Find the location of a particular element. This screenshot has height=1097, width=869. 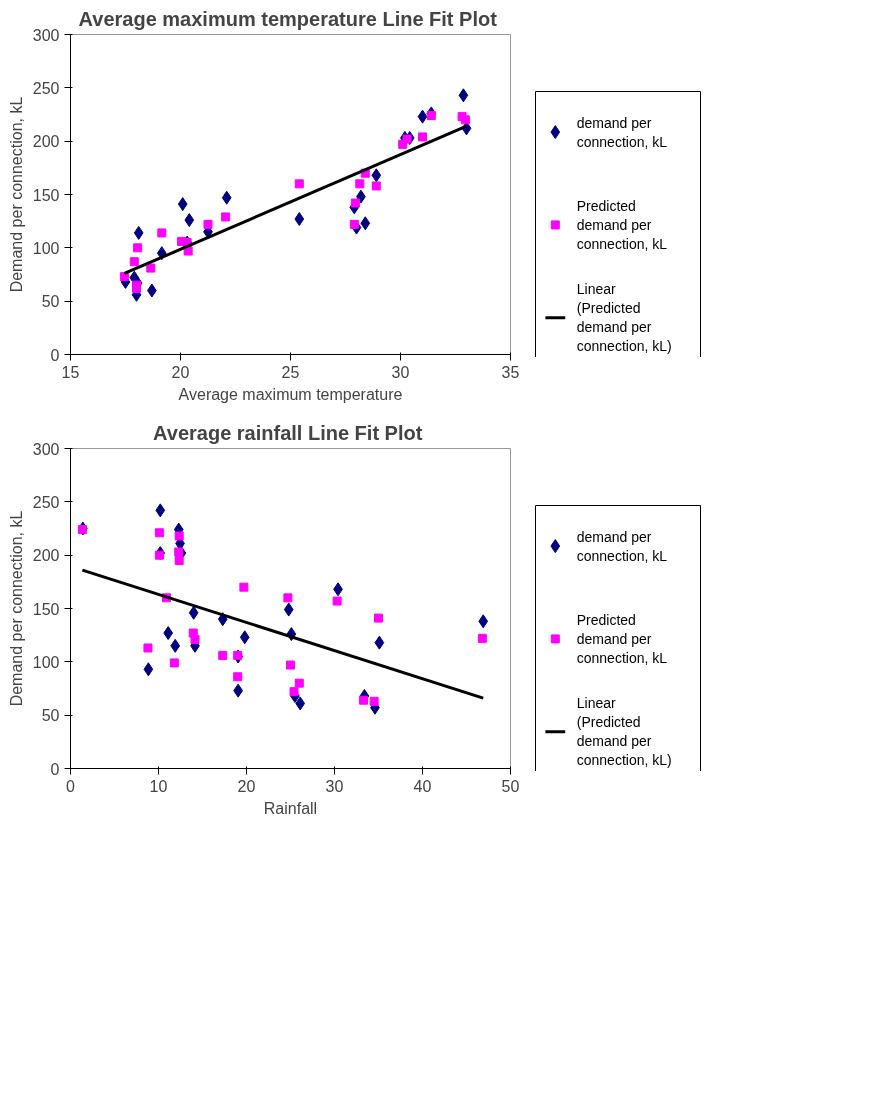

x-tick-label: 40 is located at coordinates (422, 786).